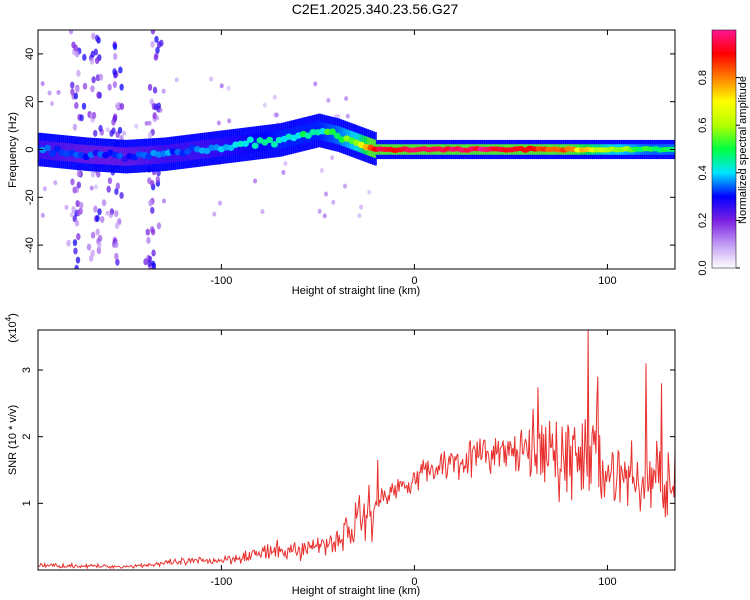 The height and width of the screenshot is (600, 750). Describe the element at coordinates (375, 9) in the screenshot. I see `figure-title: C2E1.2025.340.23.56.G27` at that location.